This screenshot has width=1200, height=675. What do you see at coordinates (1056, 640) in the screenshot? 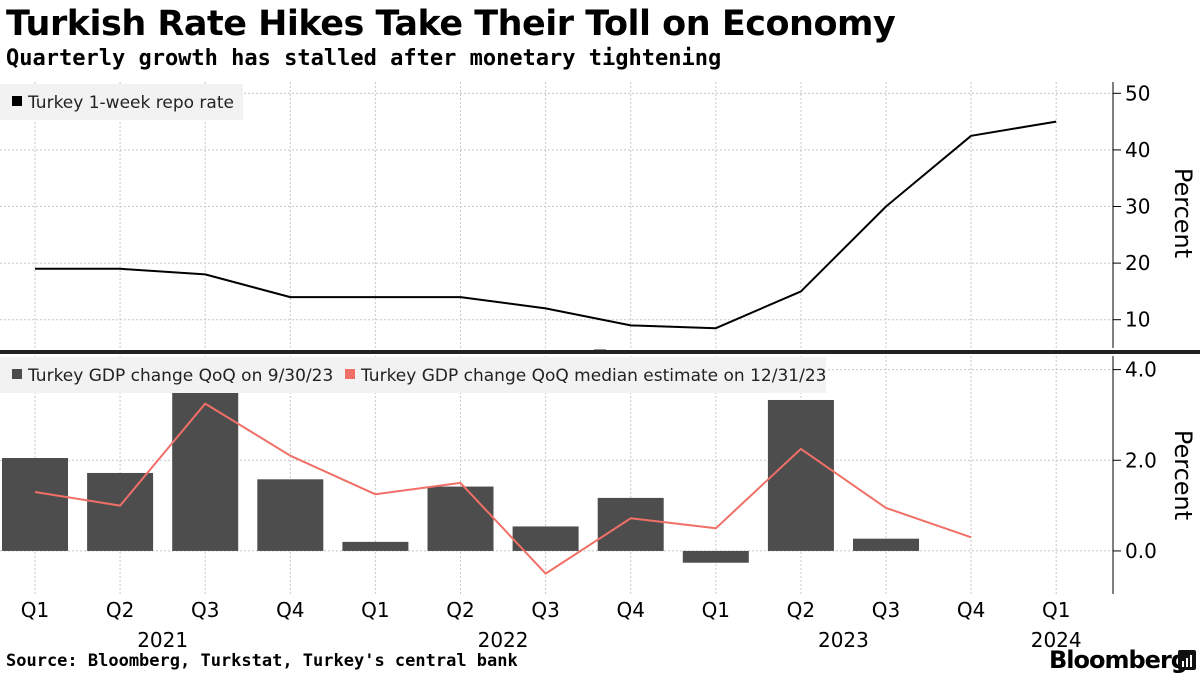
I see `x-year-label: 2024` at bounding box center [1056, 640].